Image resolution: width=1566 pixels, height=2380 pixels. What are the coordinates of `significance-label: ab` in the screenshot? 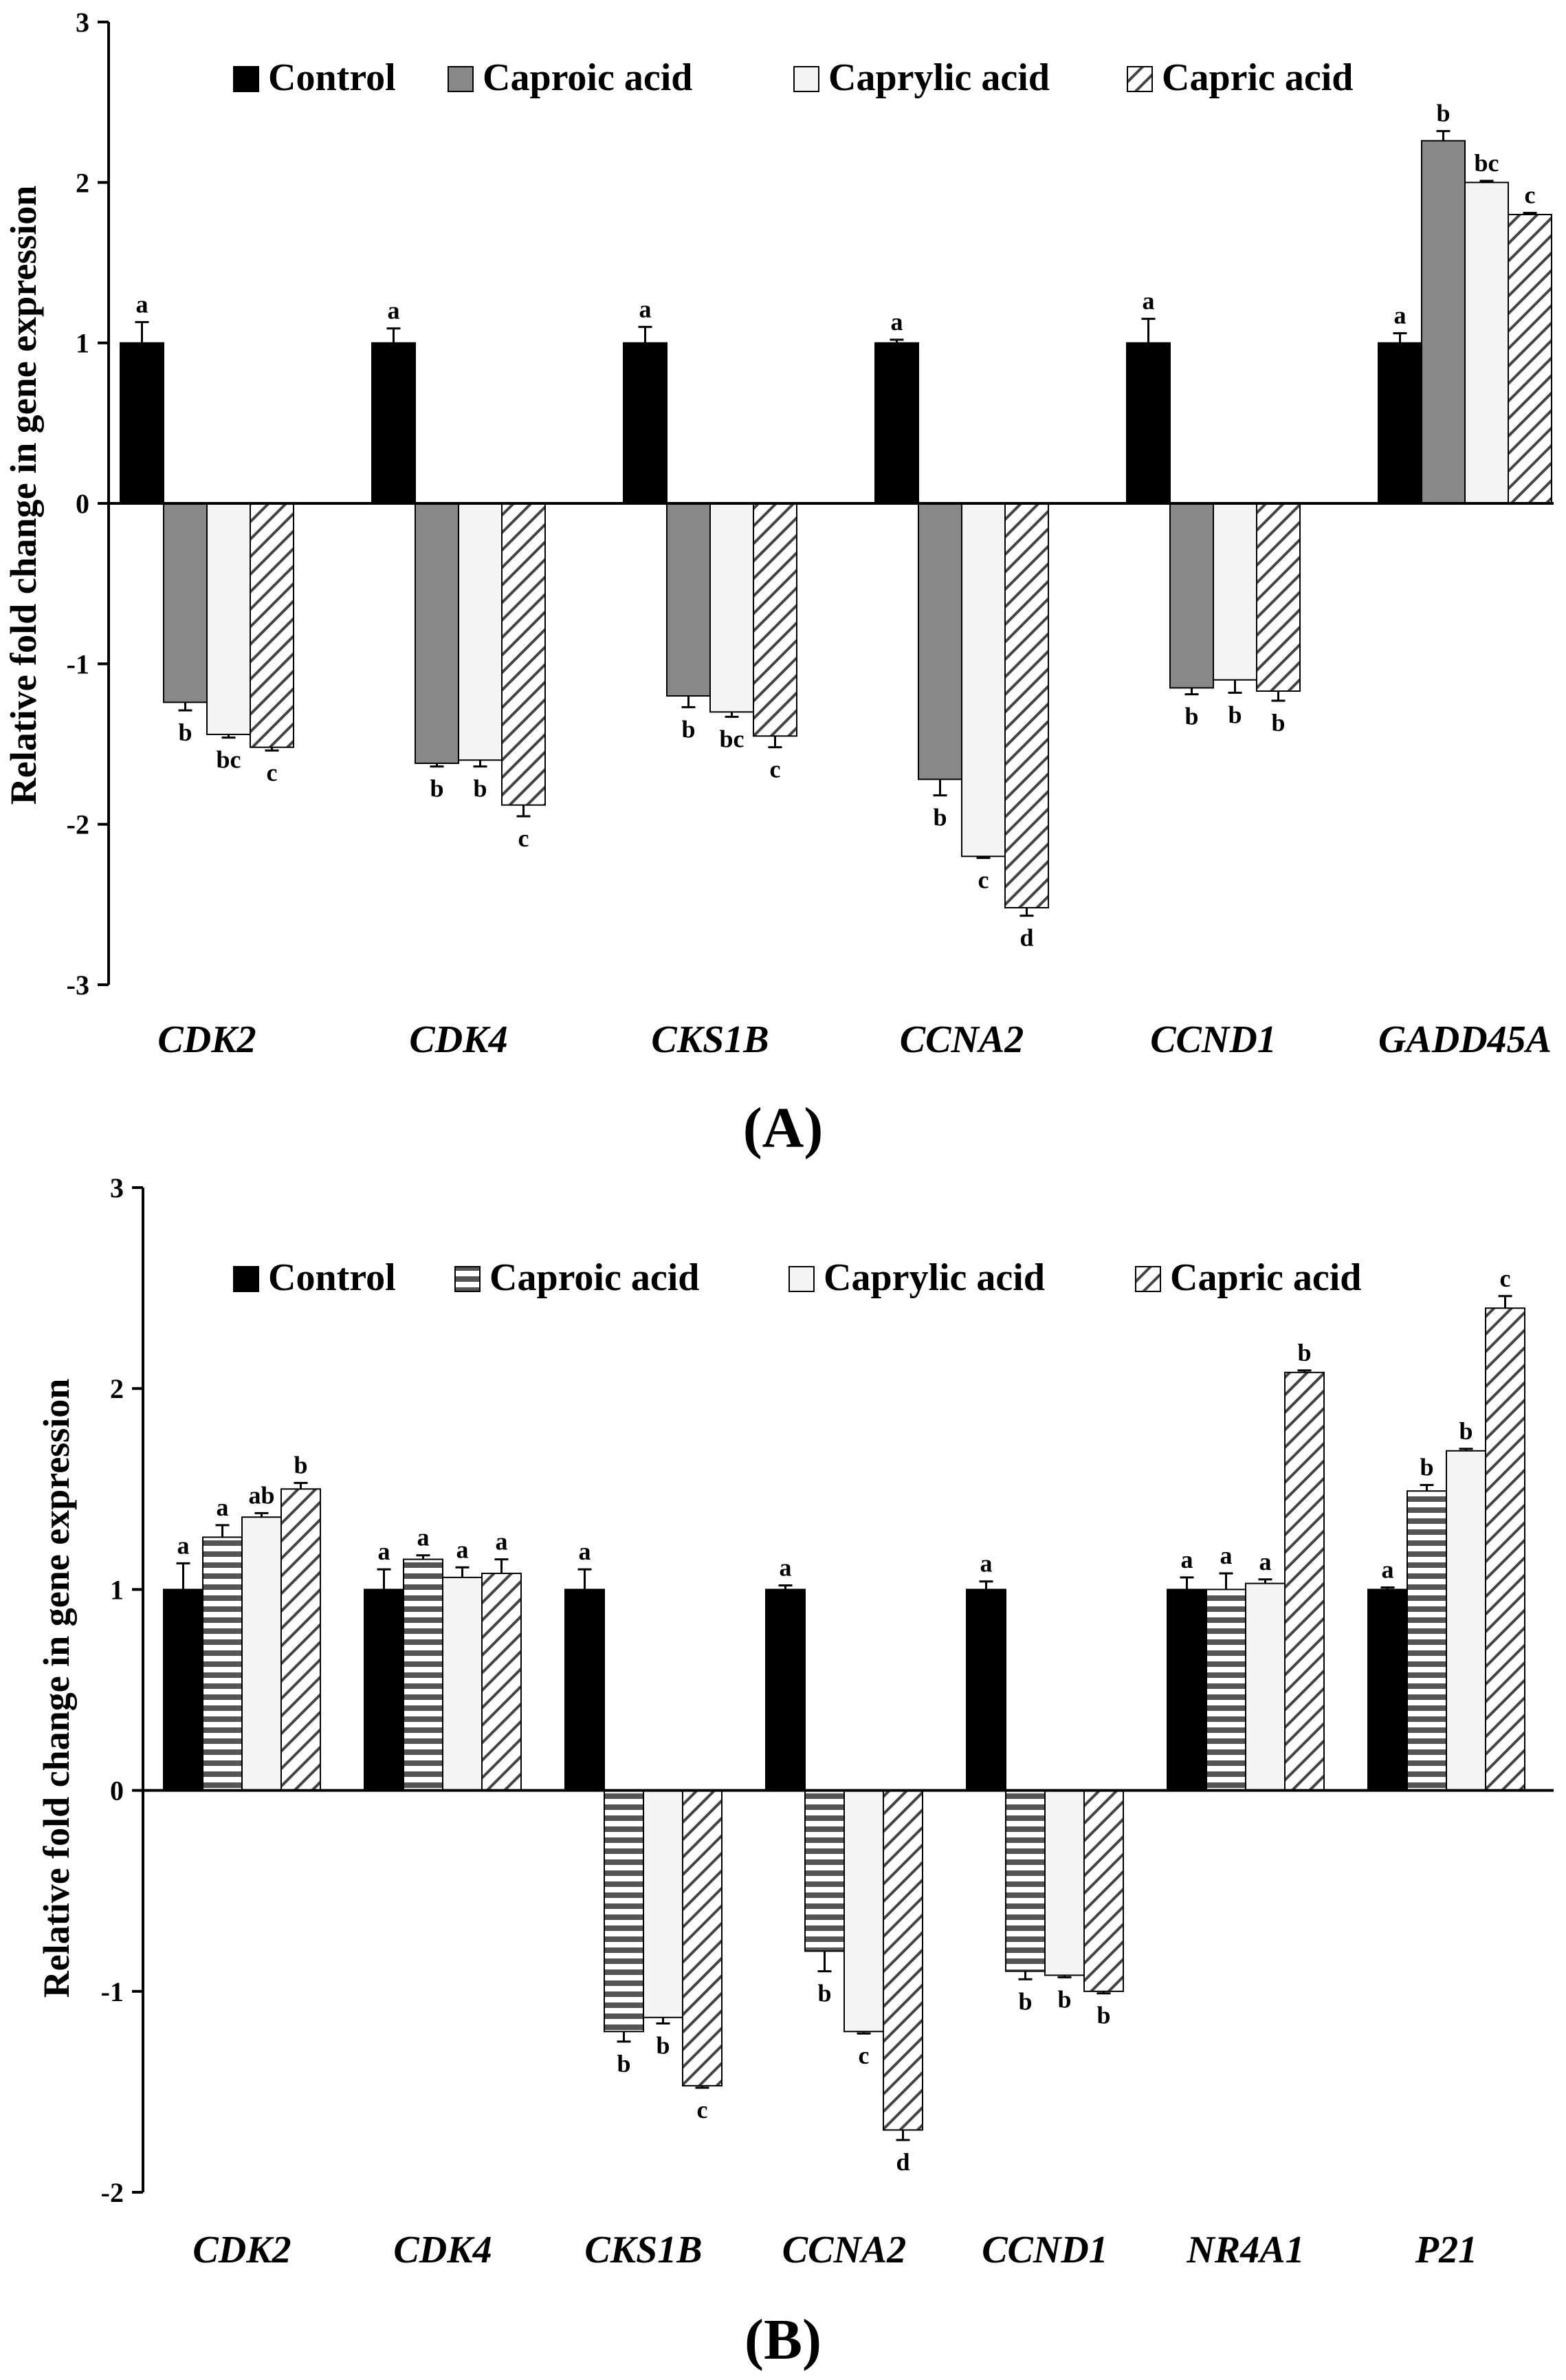 It's located at (261, 1495).